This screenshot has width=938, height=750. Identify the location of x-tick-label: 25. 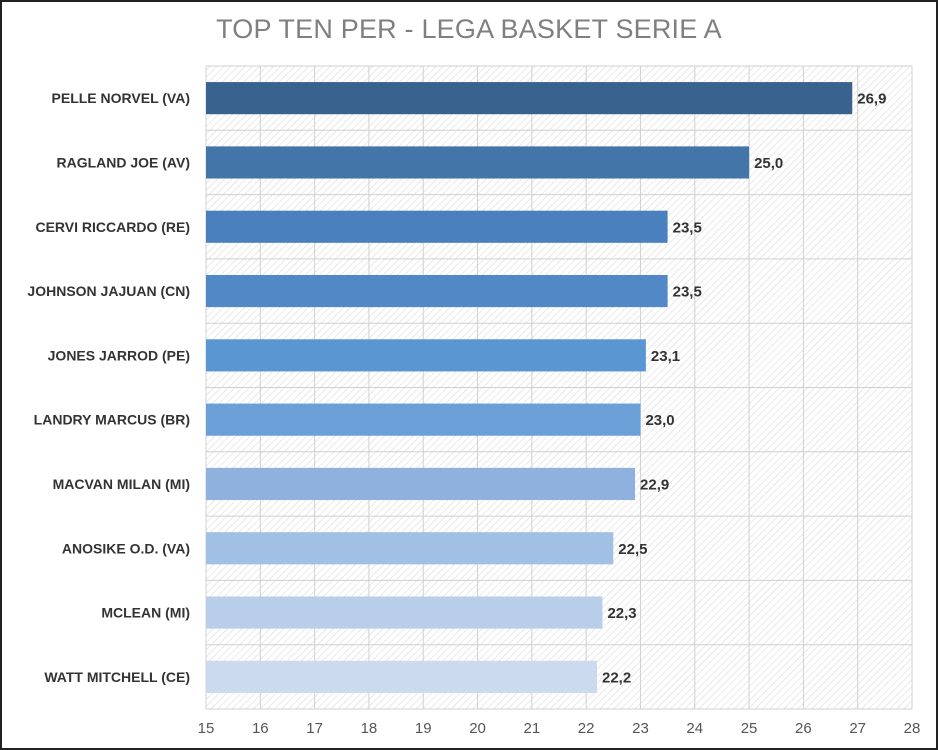
(749, 728).